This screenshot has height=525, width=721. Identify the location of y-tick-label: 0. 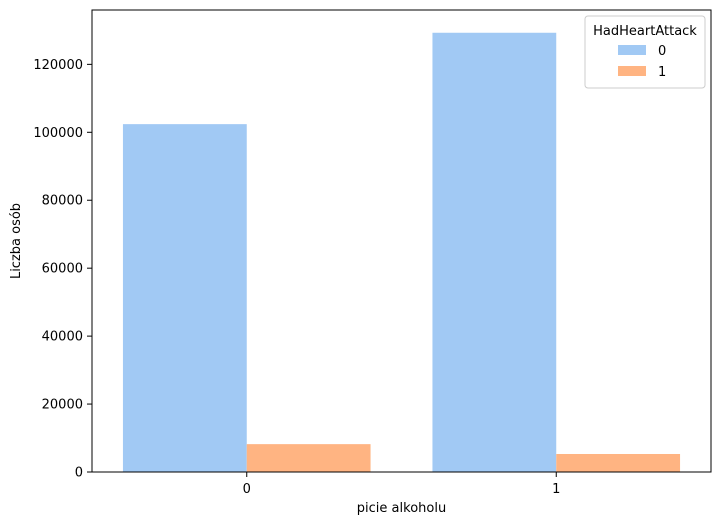
(79, 473).